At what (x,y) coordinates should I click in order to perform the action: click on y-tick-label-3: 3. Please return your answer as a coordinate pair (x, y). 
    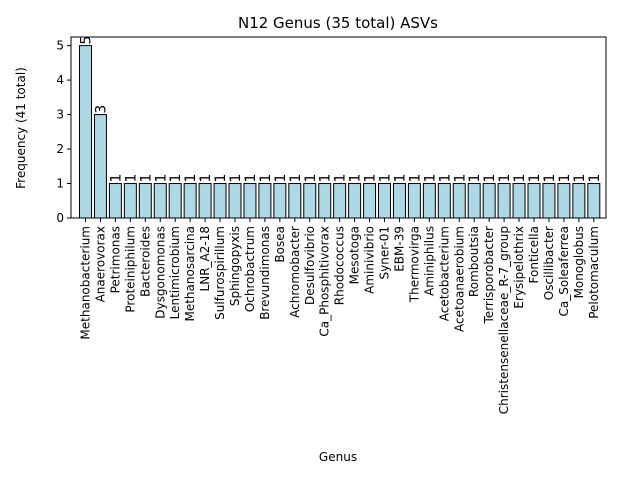
    Looking at the image, I should click on (60, 115).